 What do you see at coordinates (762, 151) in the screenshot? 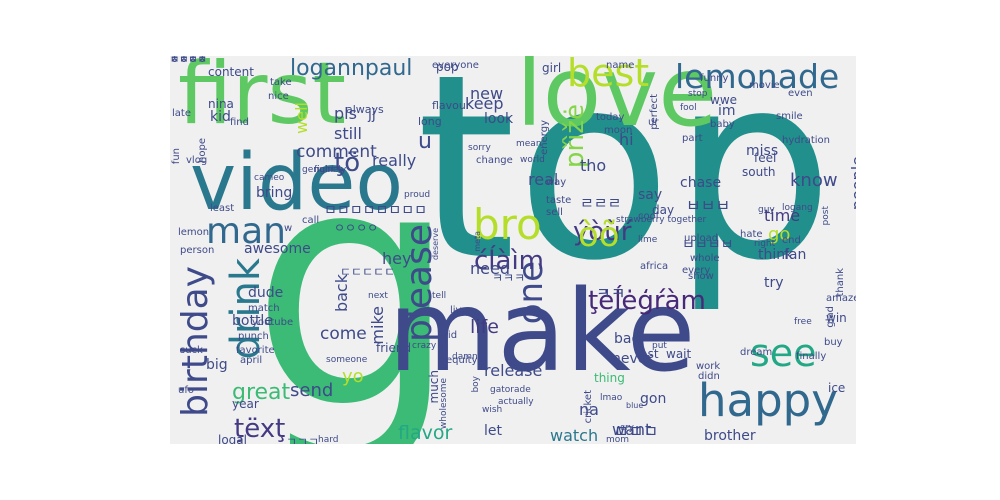
I see `cloud-word: miss` at bounding box center [762, 151].